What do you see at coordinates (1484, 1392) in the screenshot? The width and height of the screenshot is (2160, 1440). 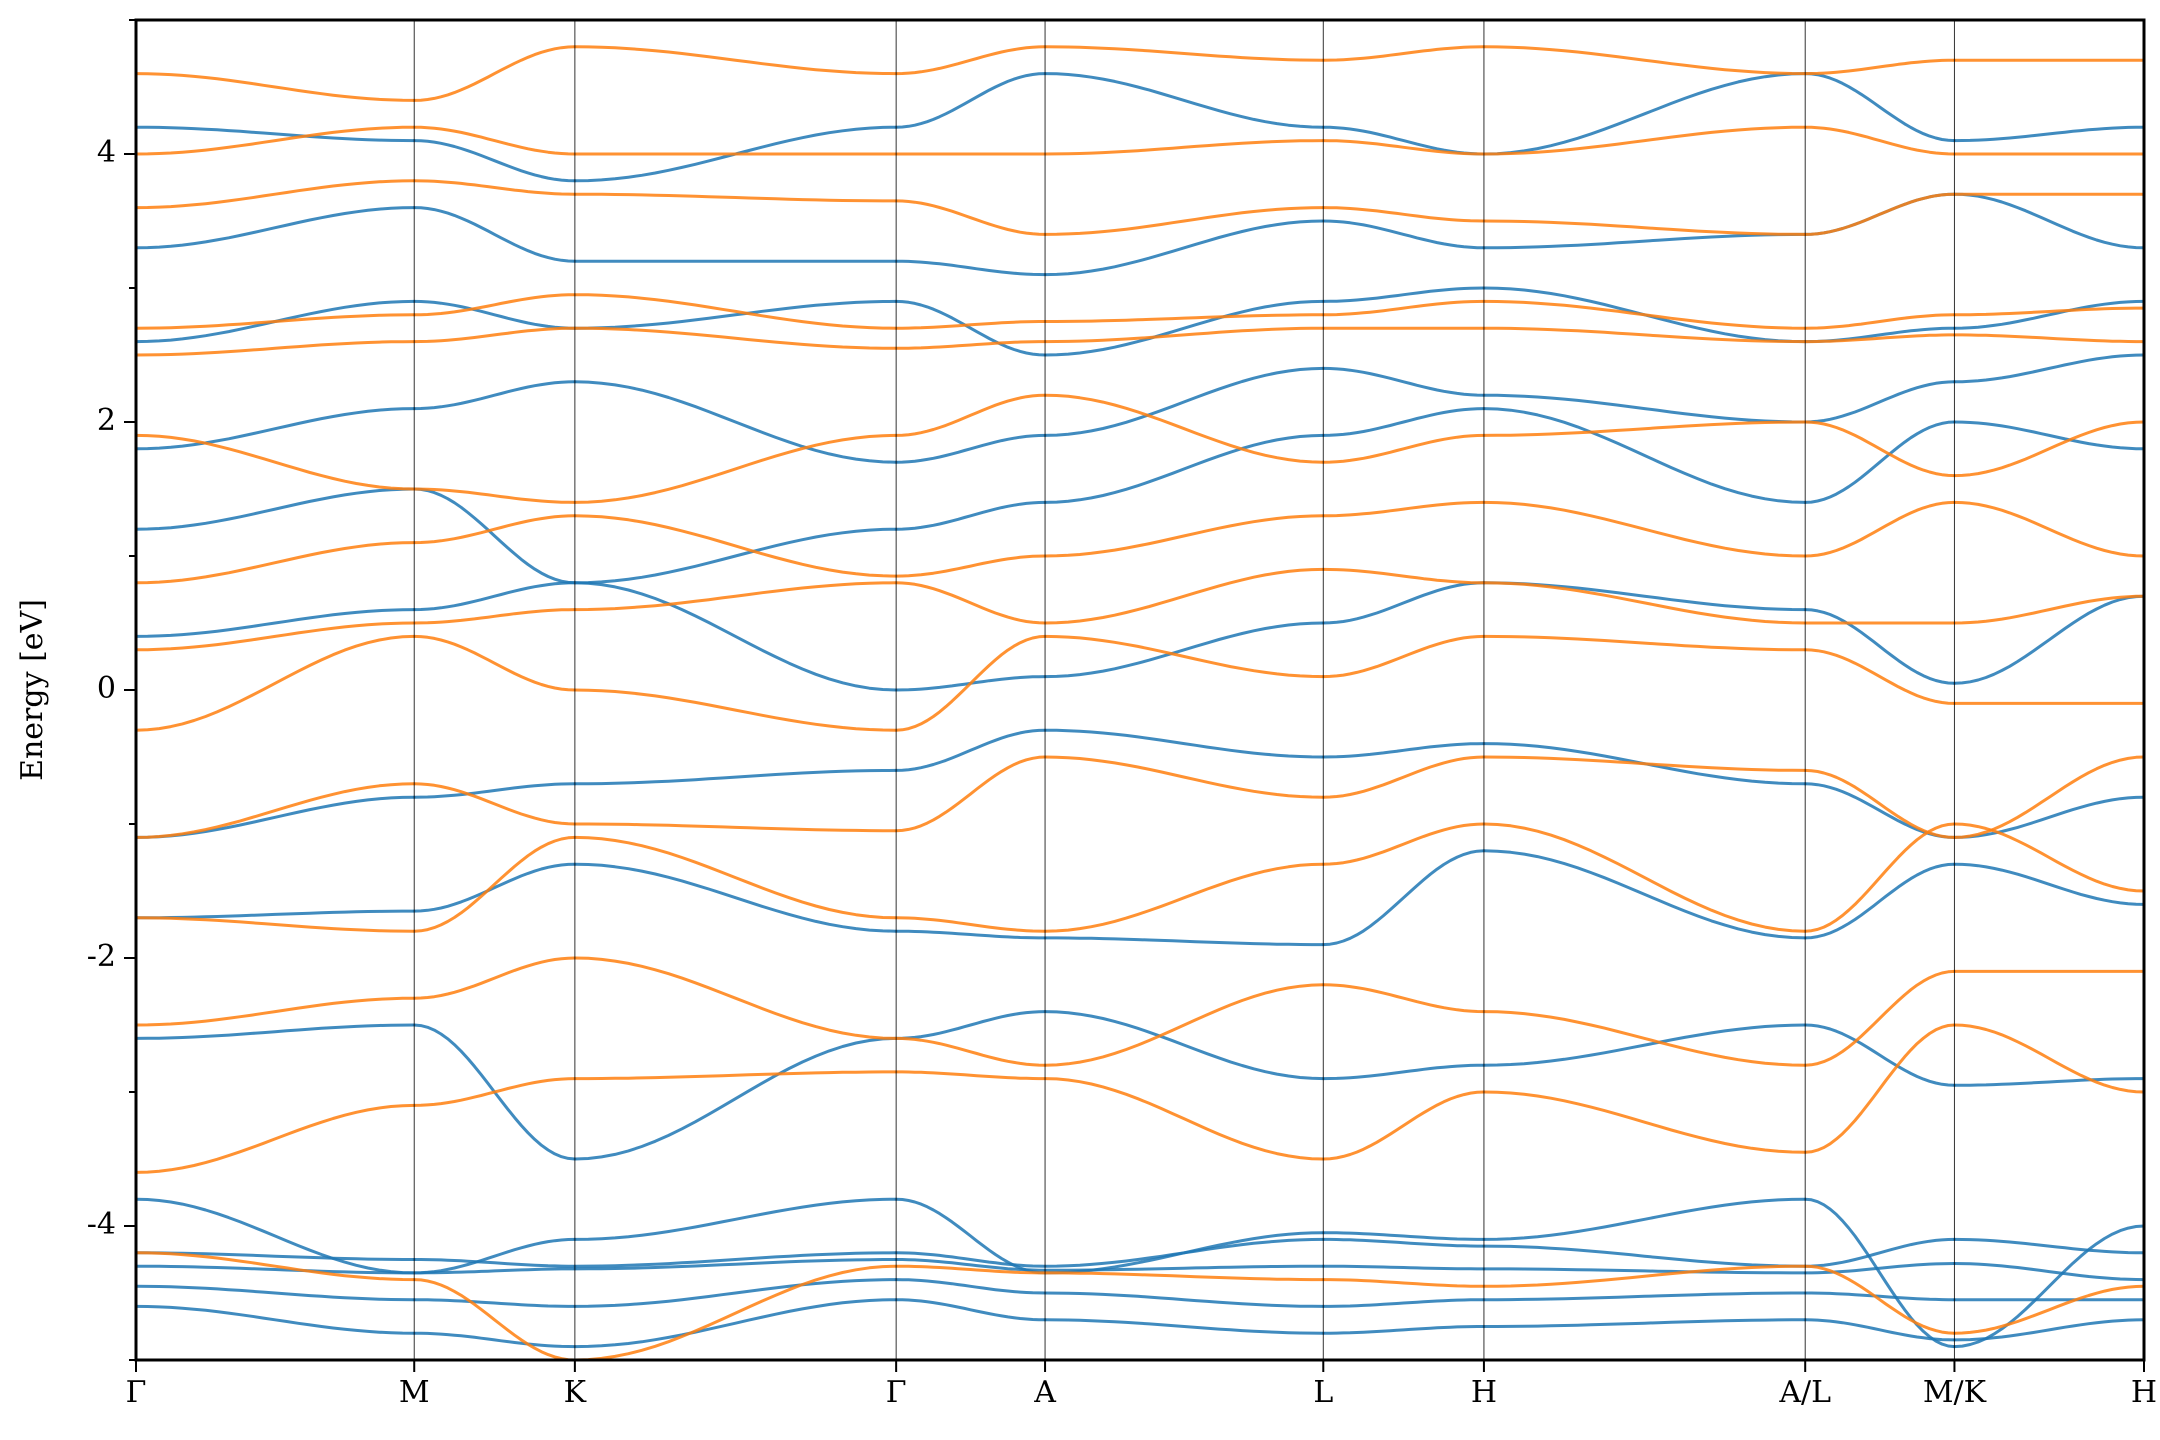 I see `x-tick-label: H` at bounding box center [1484, 1392].